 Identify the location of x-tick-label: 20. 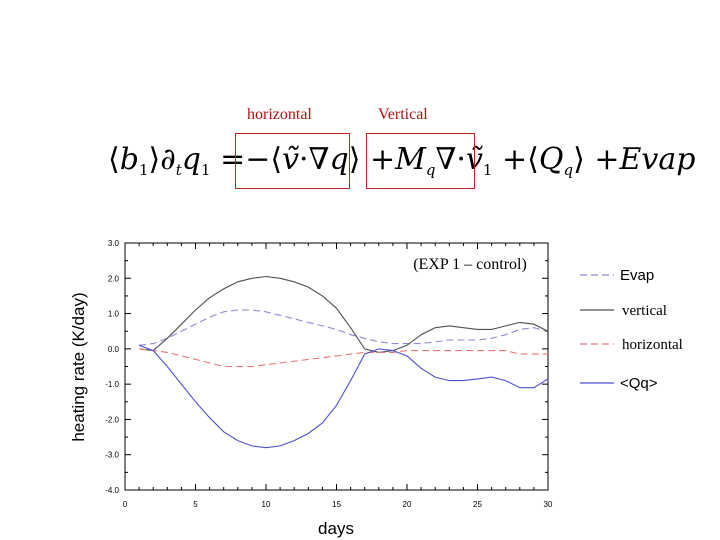
(407, 504).